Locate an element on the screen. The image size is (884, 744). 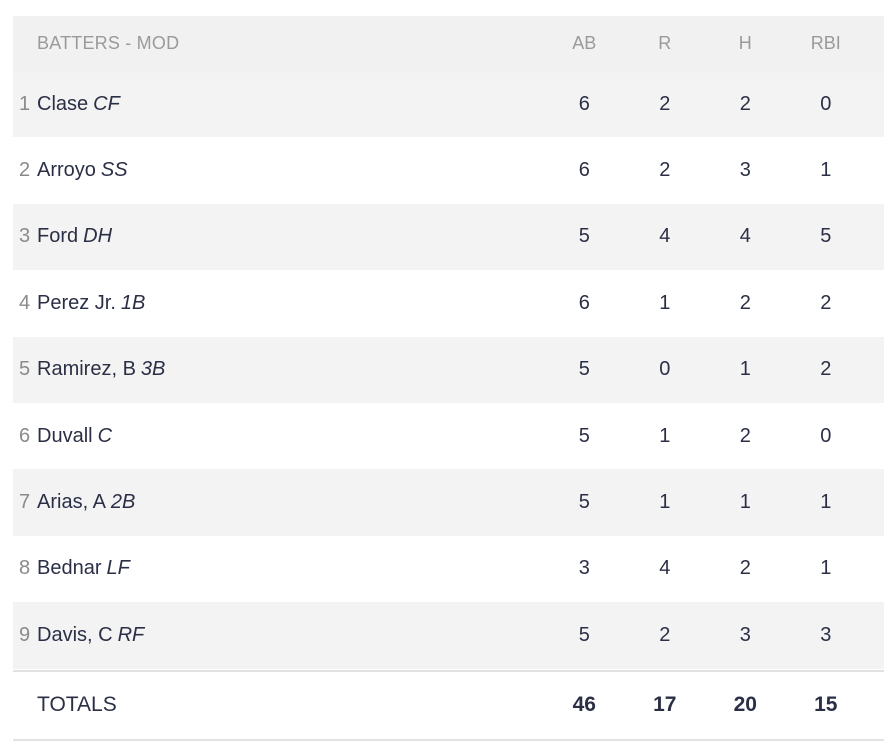
stat-rbi: 3 is located at coordinates (826, 634).